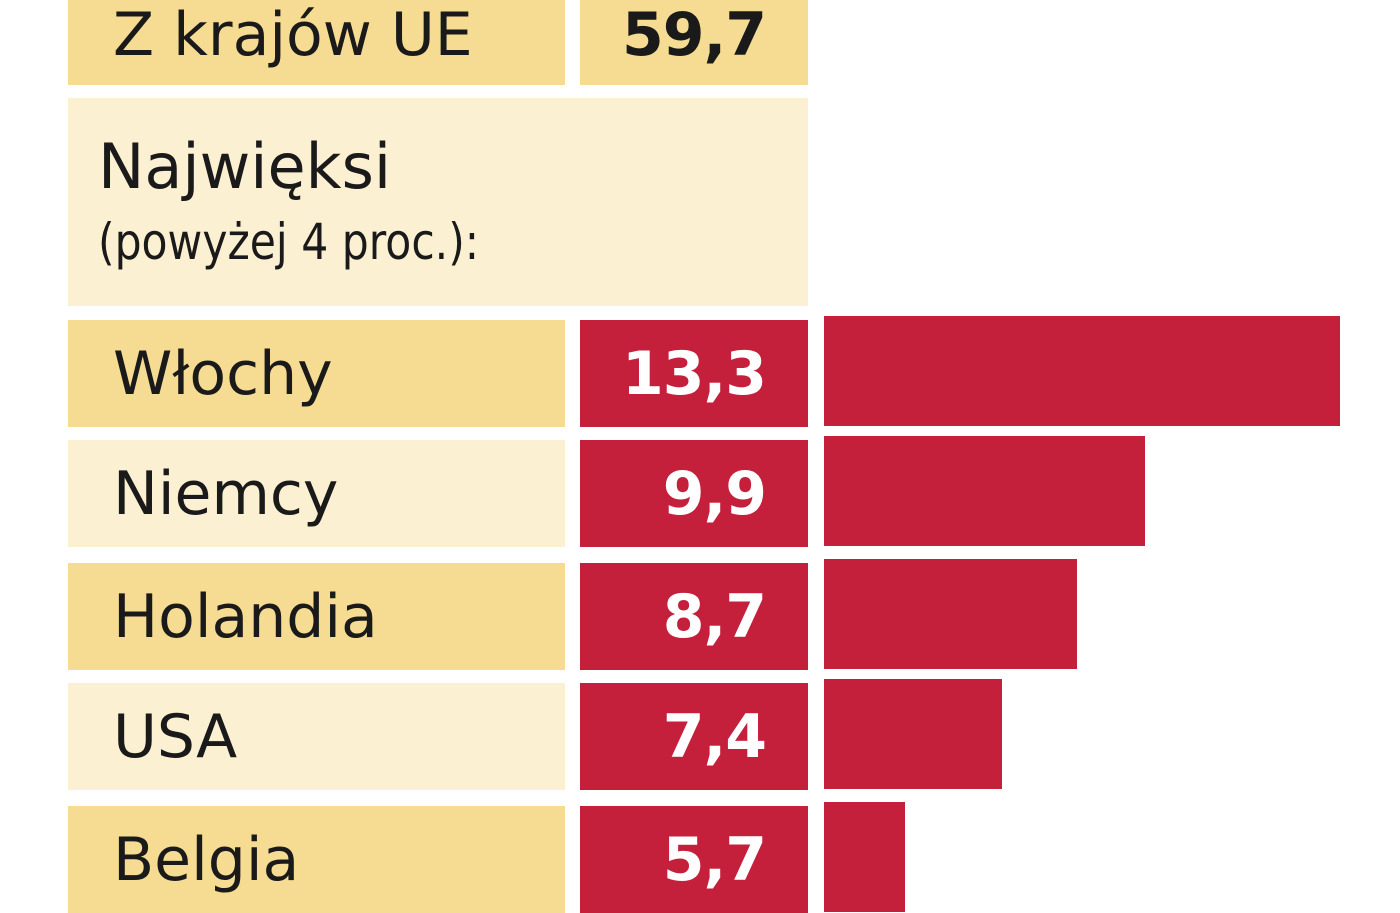  What do you see at coordinates (316, 859) in the screenshot?
I see `category-label: Belgia` at bounding box center [316, 859].